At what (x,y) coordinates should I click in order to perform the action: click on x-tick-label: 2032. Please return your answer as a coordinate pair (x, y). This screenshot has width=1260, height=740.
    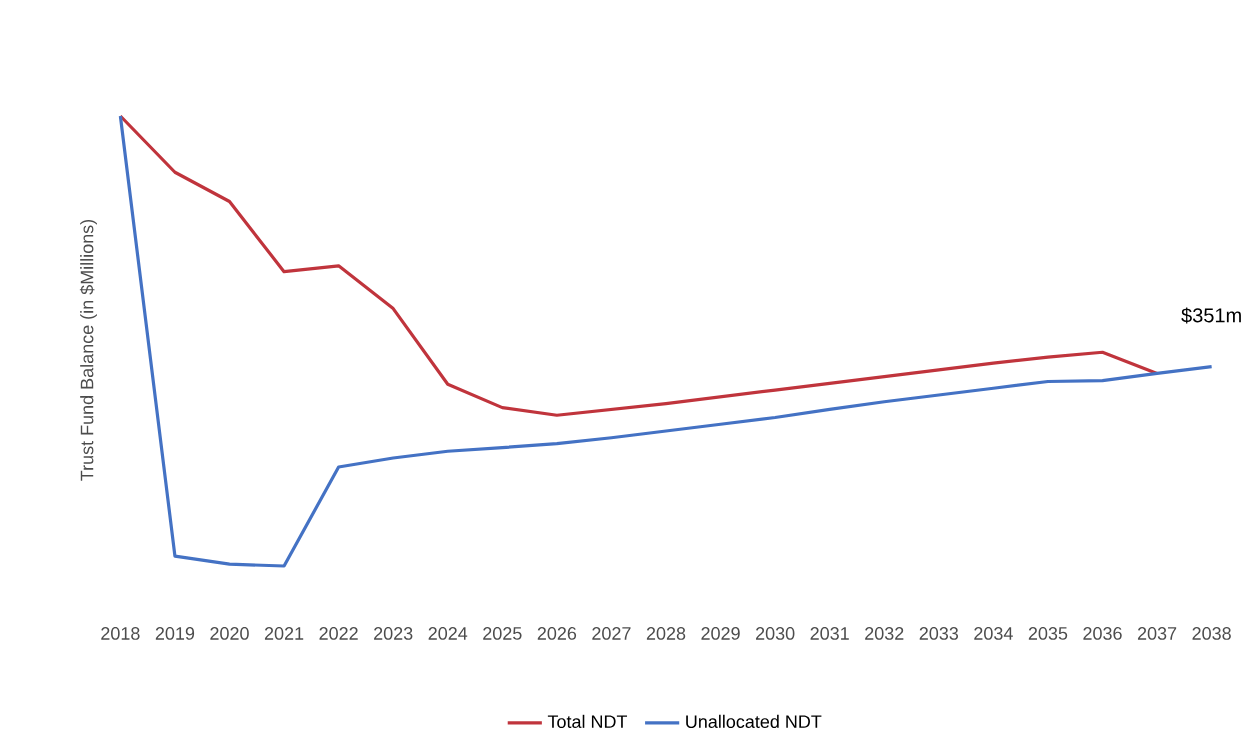
    Looking at the image, I should click on (884, 633).